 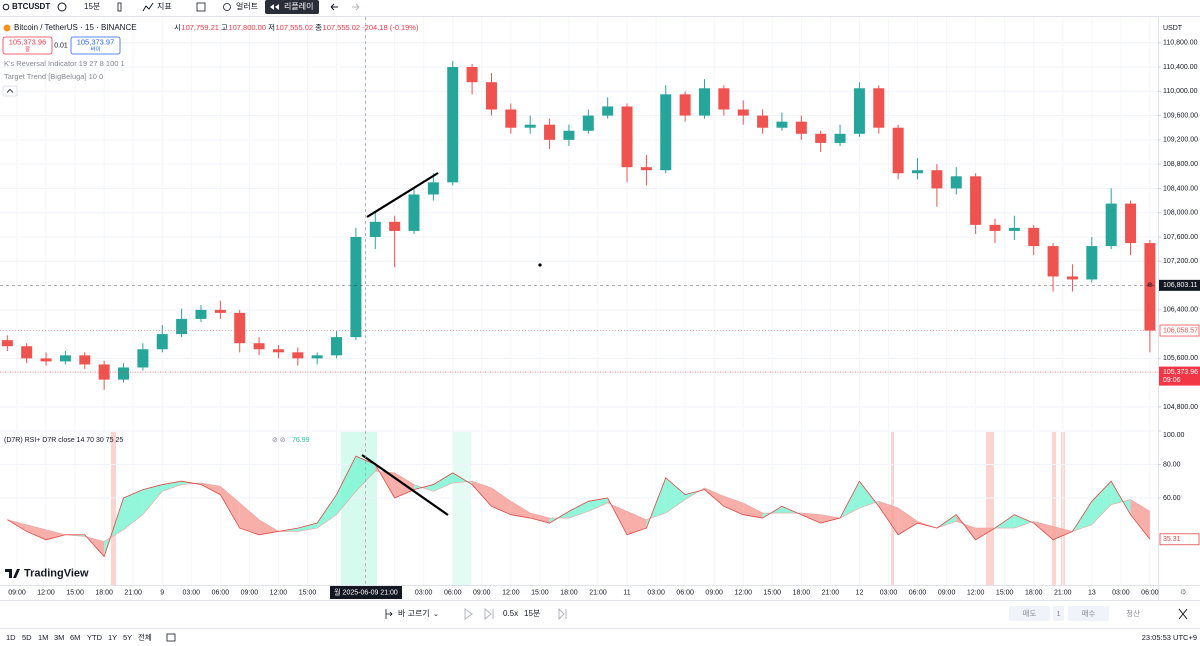 I want to click on buy-button-bg, so click(x=1088, y=613).